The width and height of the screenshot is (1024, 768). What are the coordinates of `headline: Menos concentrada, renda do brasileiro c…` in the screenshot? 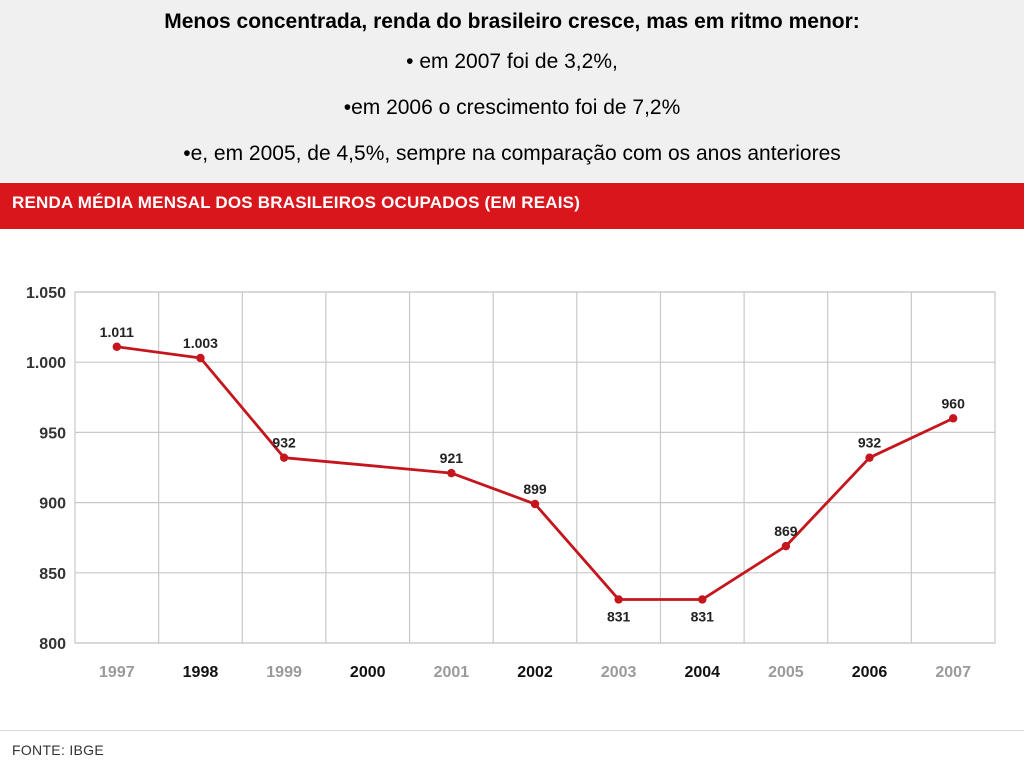 It's located at (512, 21).